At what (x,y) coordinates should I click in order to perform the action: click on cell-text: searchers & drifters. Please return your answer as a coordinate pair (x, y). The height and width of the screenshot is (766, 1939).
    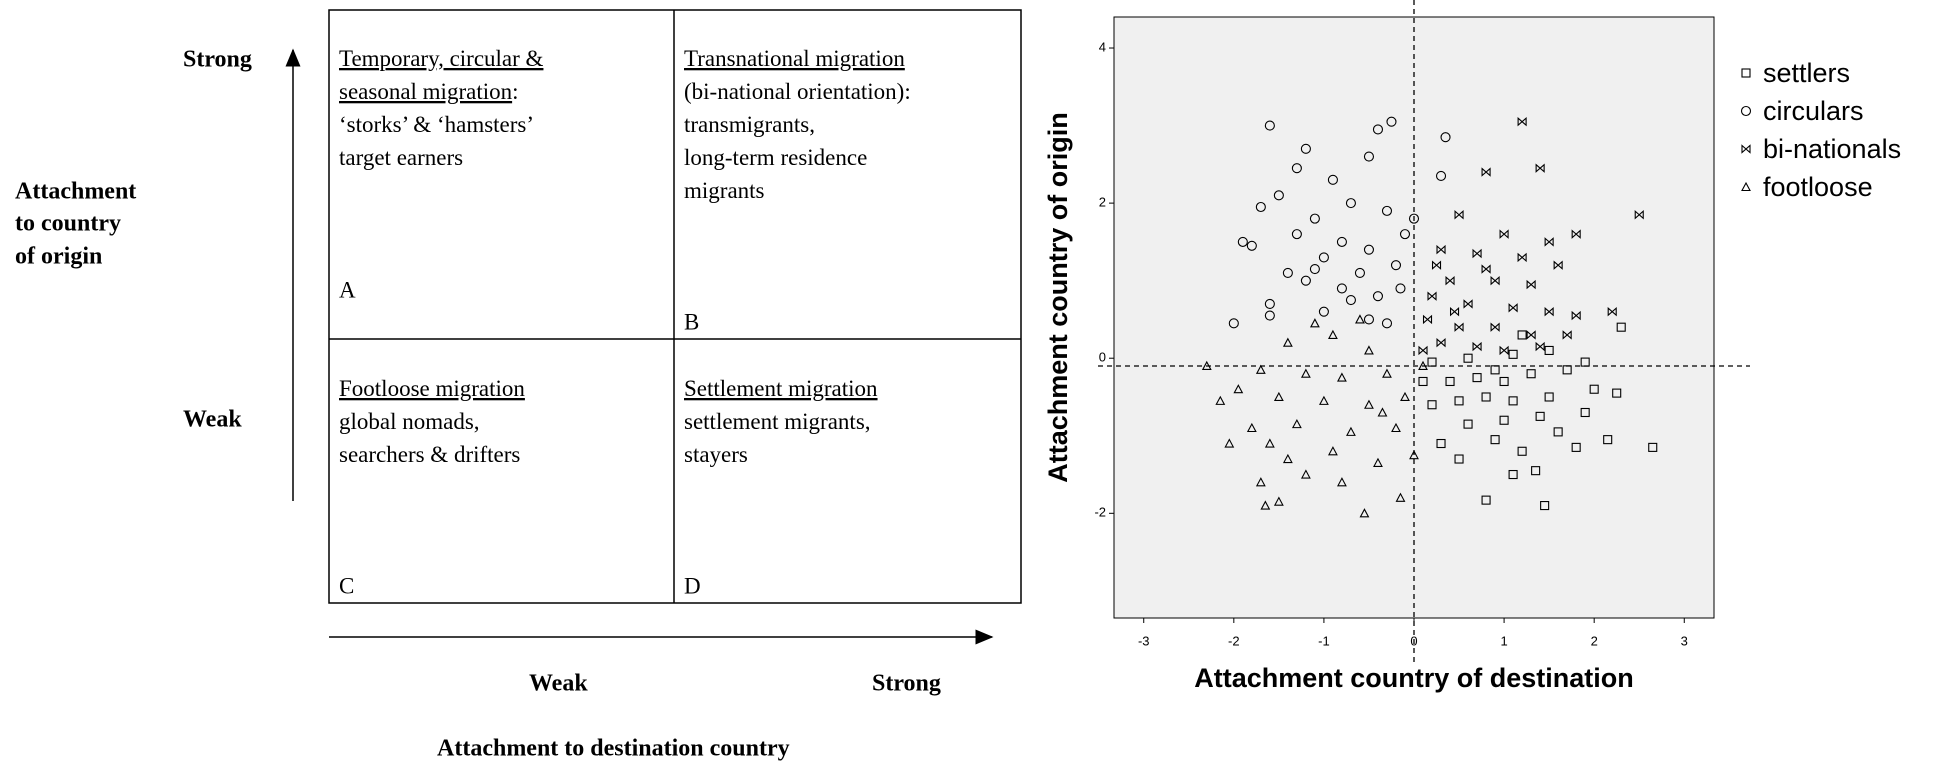
    Looking at the image, I should click on (429, 454).